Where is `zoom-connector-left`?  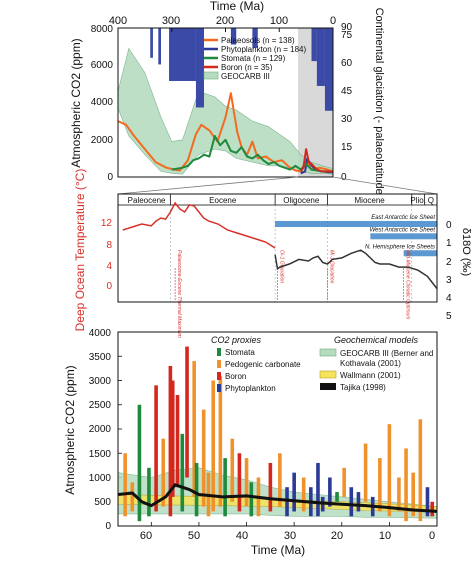
zoom-connector-left is located at coordinates (208, 185).